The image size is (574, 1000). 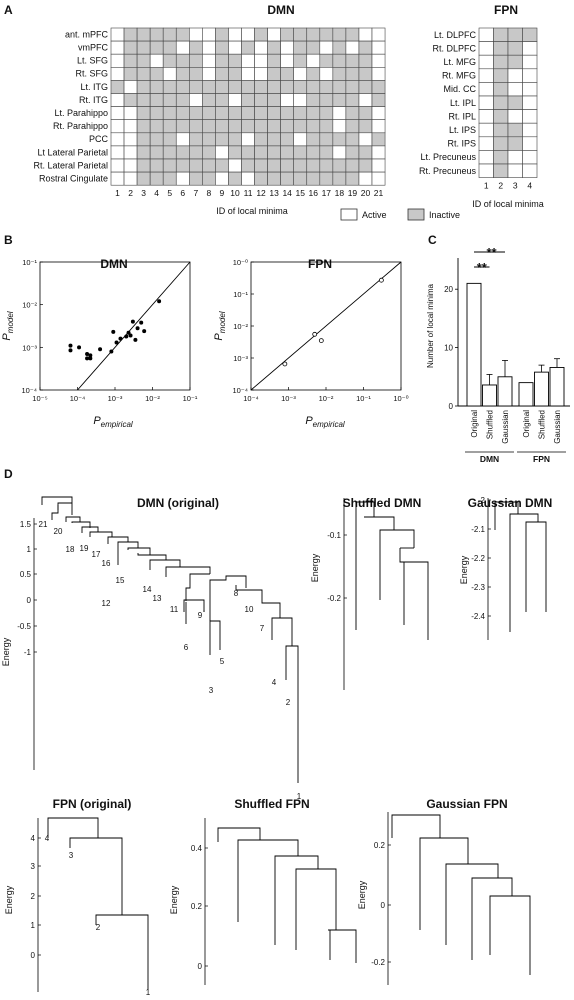 I want to click on category-label: Original, so click(x=526, y=424).